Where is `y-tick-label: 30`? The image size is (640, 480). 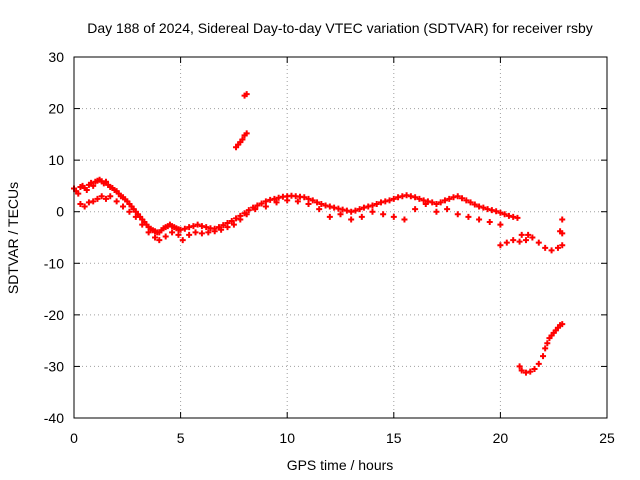 y-tick-label: 30 is located at coordinates (56, 57).